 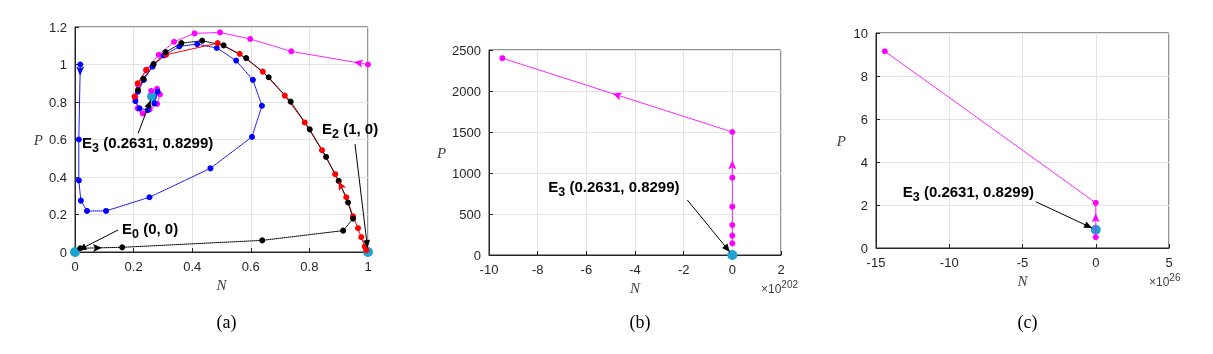 I want to click on x-tick-label: 0.2, so click(x=133, y=266).